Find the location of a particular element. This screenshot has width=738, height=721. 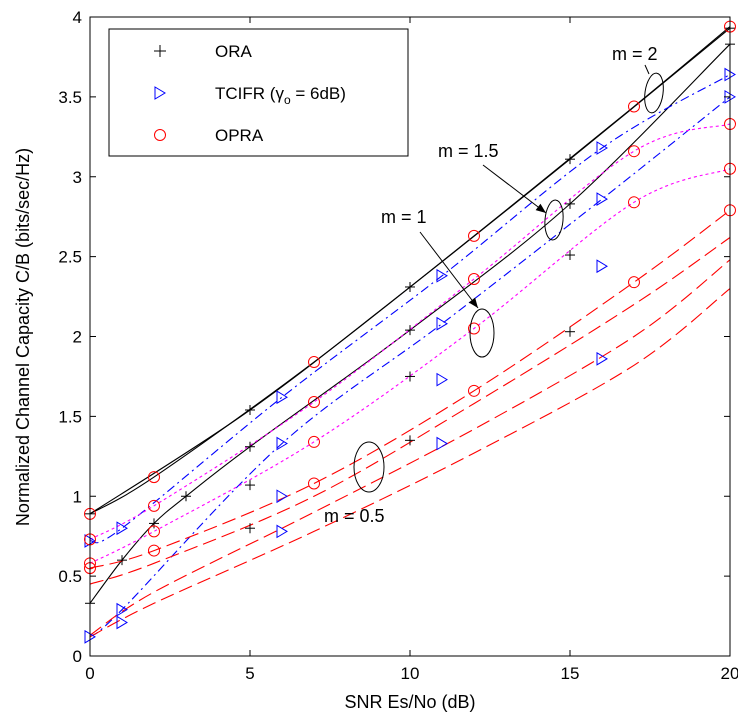

y-tick-label: 2.5 is located at coordinates (70, 257).